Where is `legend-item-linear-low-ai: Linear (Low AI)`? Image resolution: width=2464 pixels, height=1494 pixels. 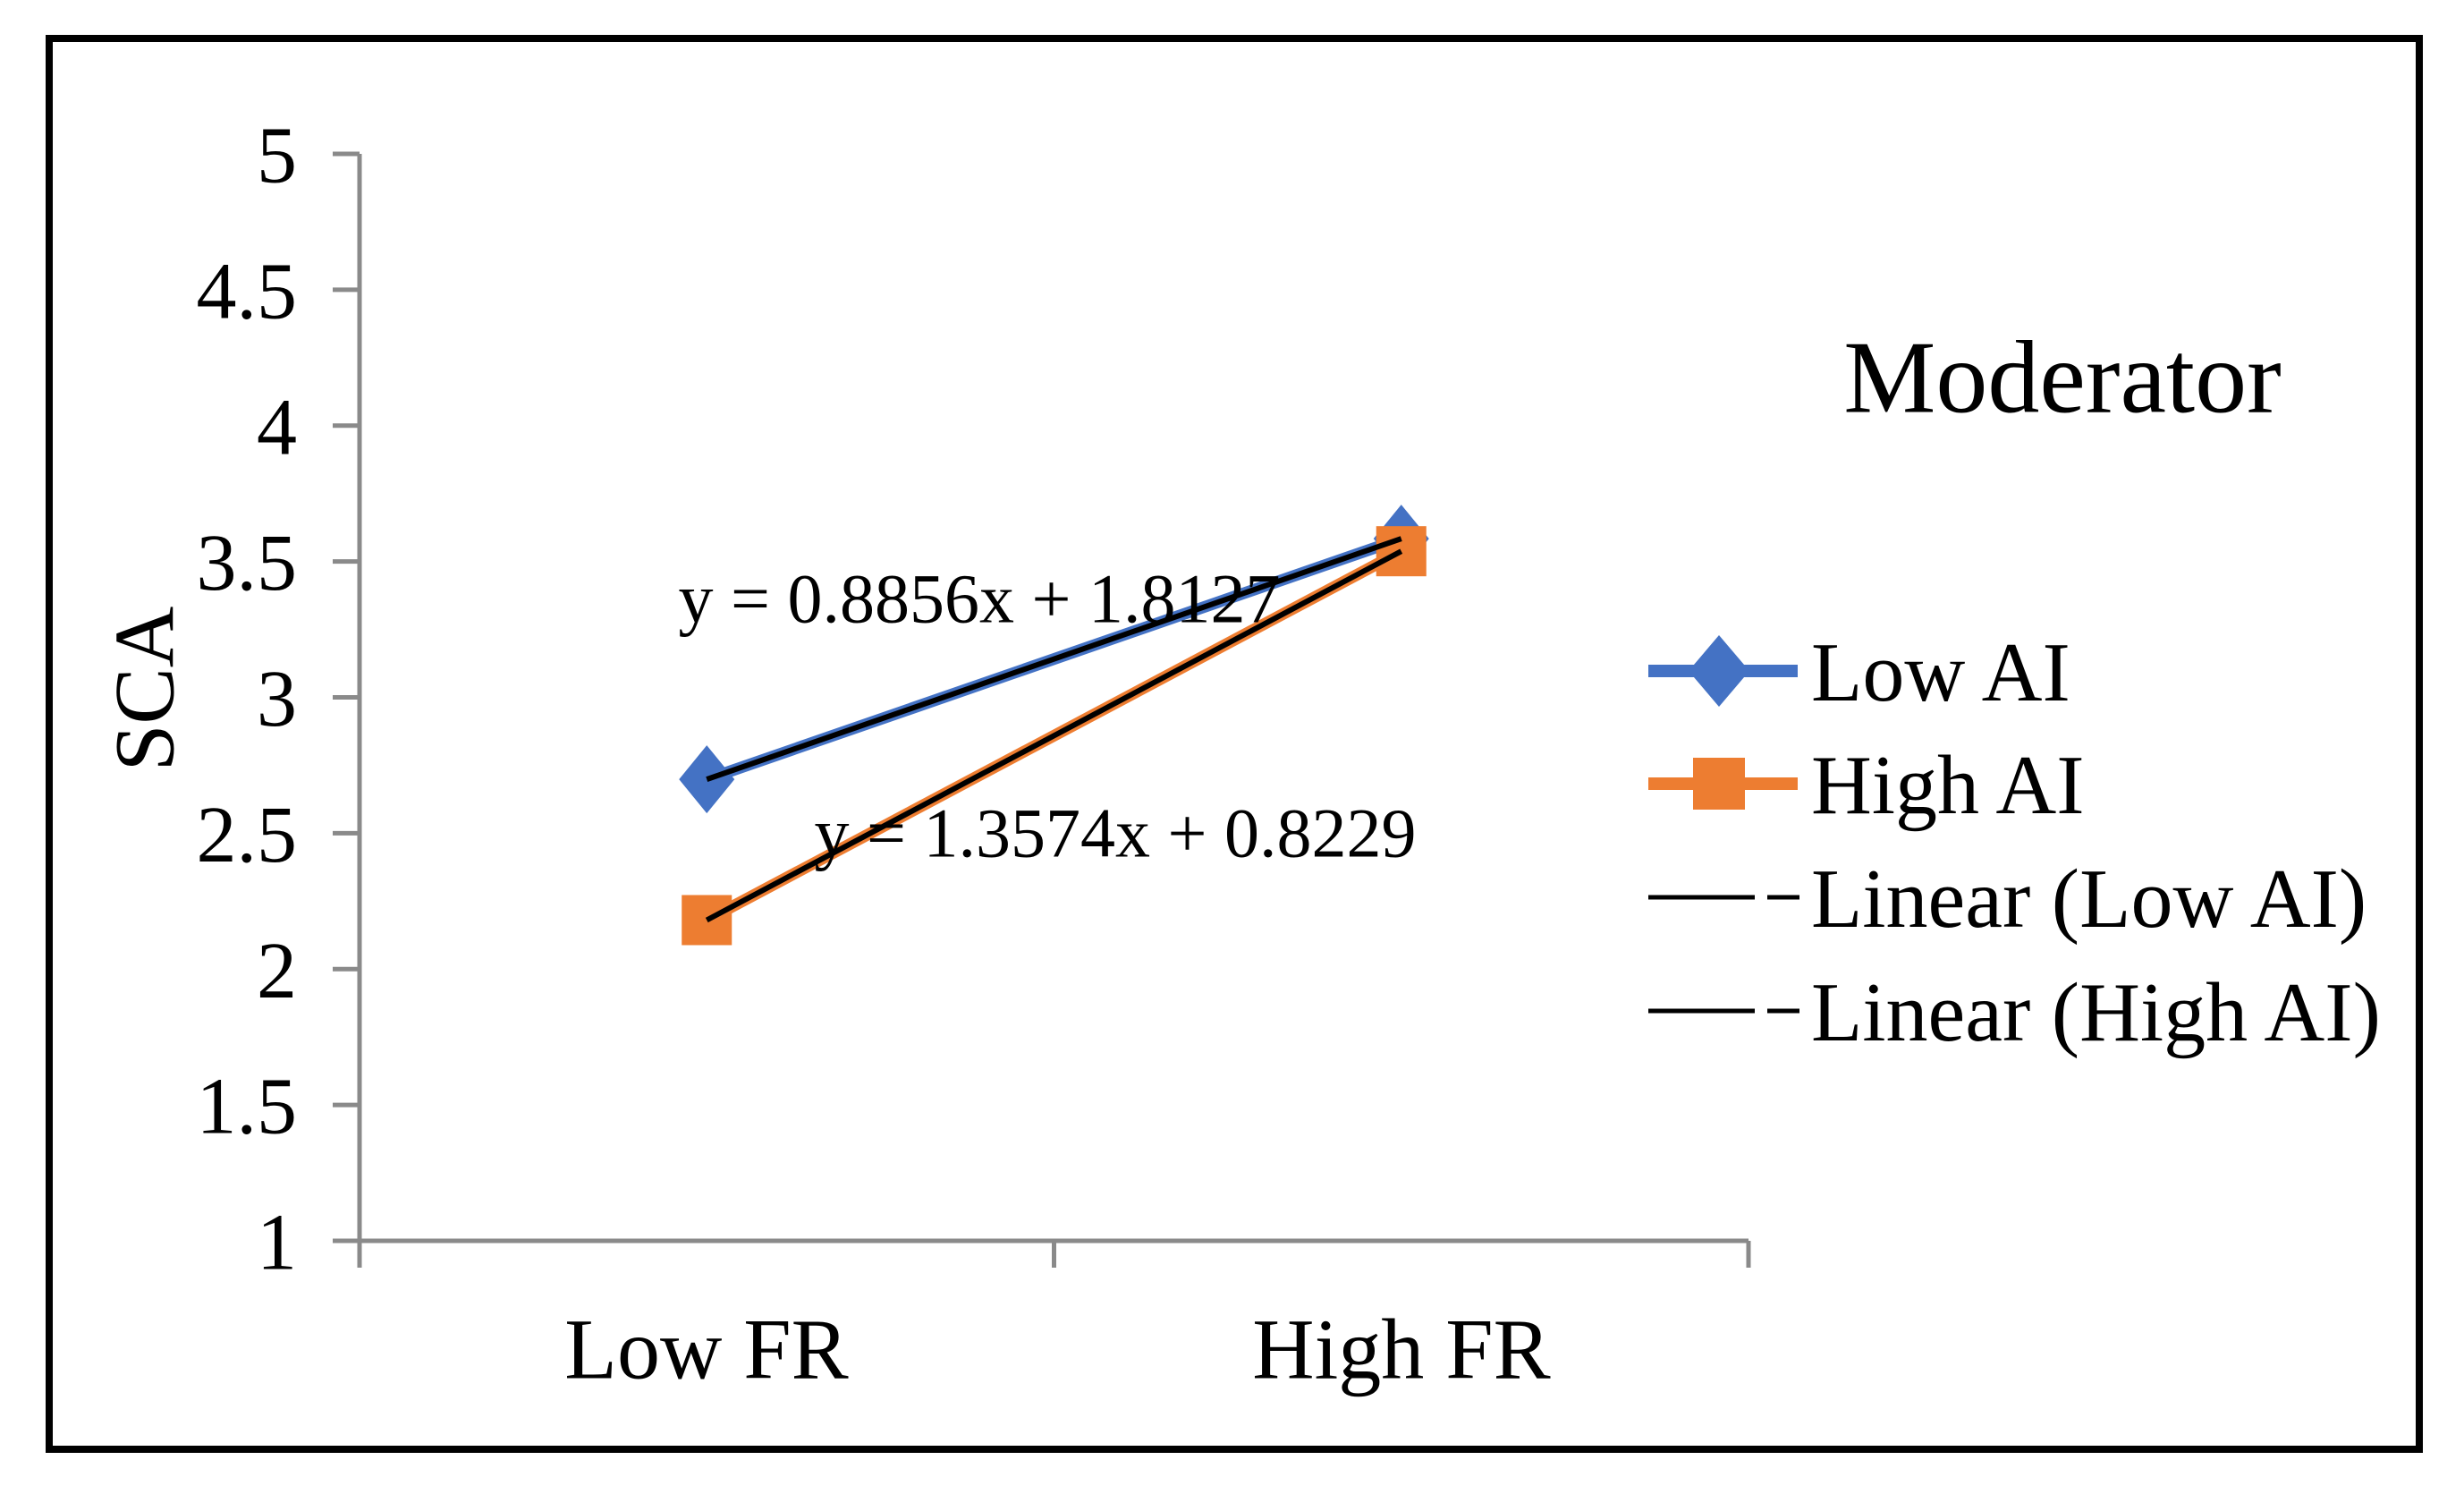 legend-item-linear-low-ai: Linear (Low AI) is located at coordinates (2007, 899).